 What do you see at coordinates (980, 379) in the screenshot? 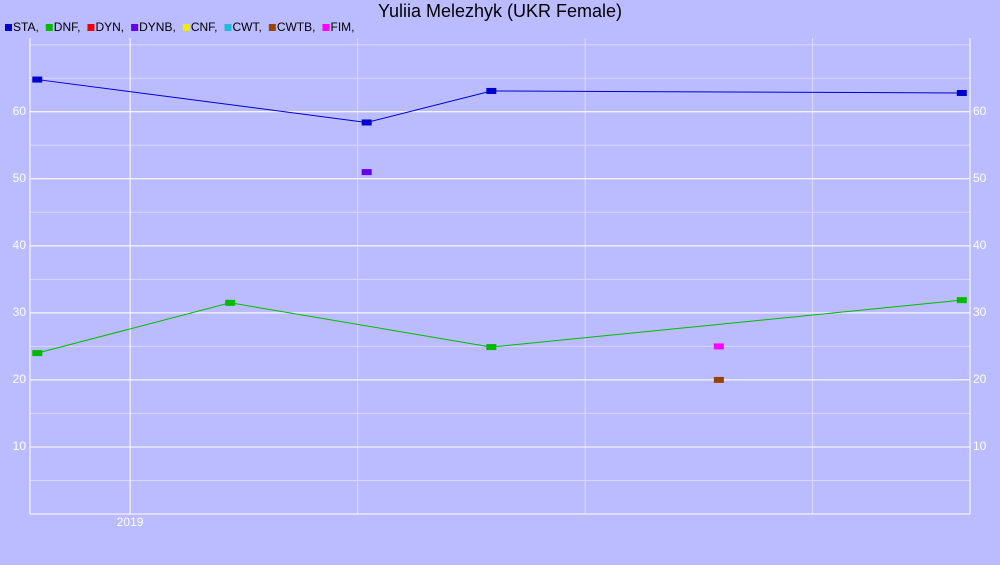
I see `y2-tick-label: 20` at bounding box center [980, 379].